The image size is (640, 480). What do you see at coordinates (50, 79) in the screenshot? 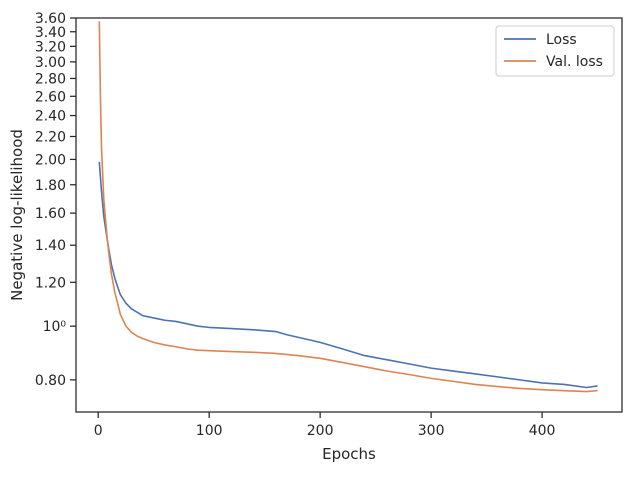
I see `y-tick-label: 2.80` at bounding box center [50, 79].